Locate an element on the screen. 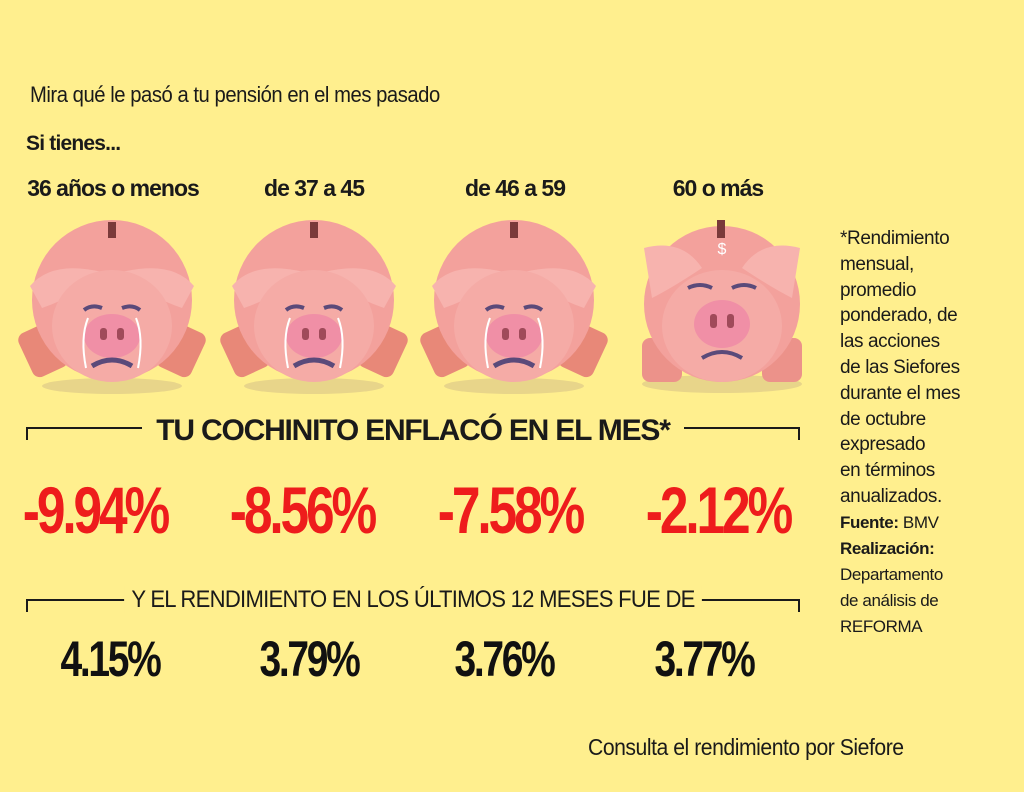 The width and height of the screenshot is (1024, 792). credit-label: Realización: is located at coordinates (887, 548).